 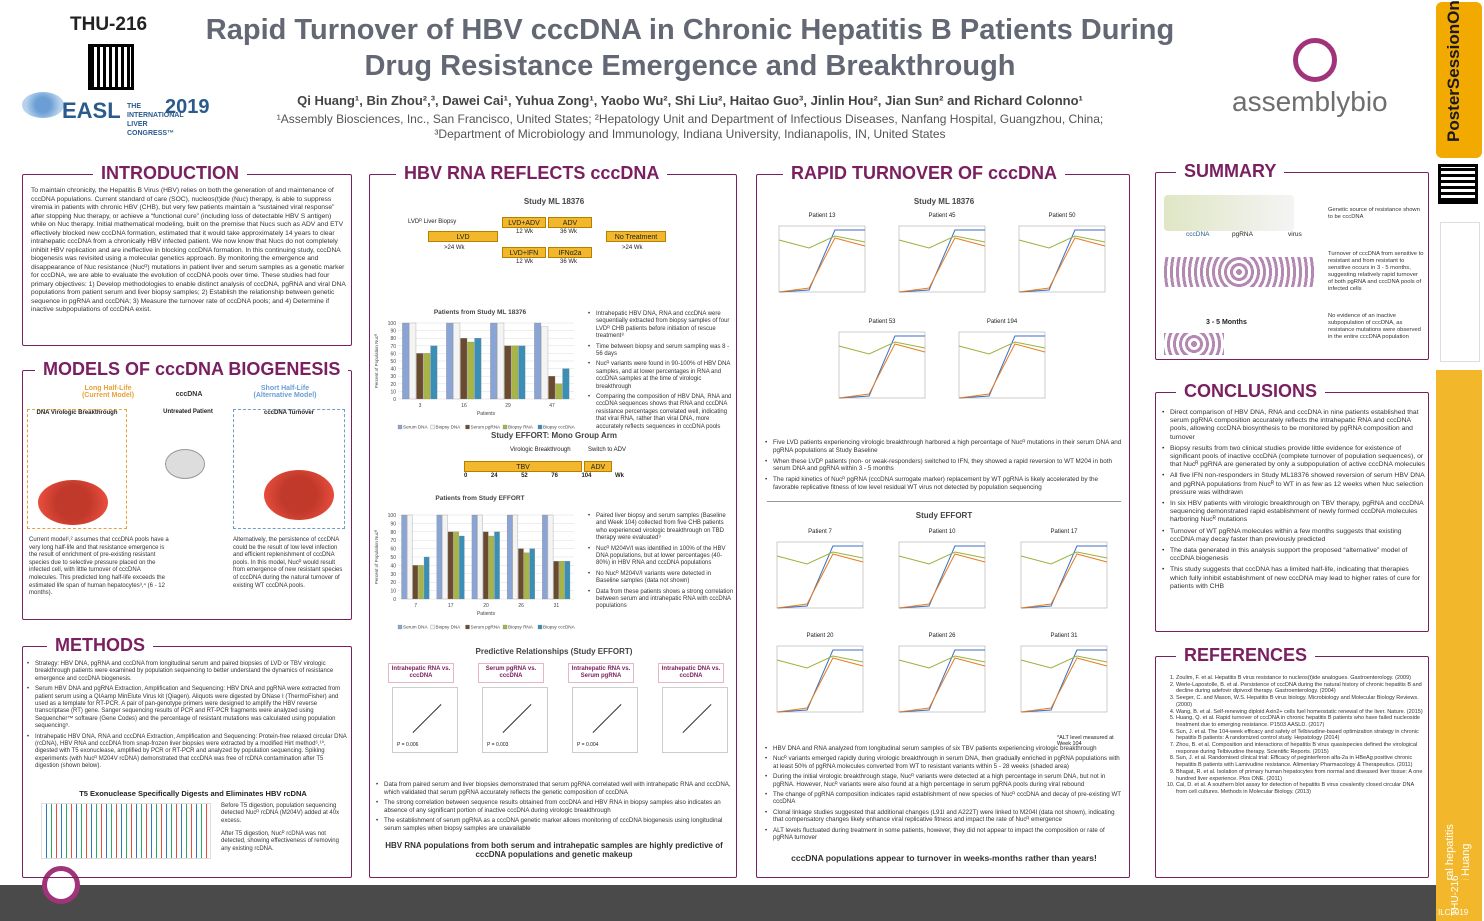 I want to click on references-heading: REFERENCES, so click(x=1246, y=655).